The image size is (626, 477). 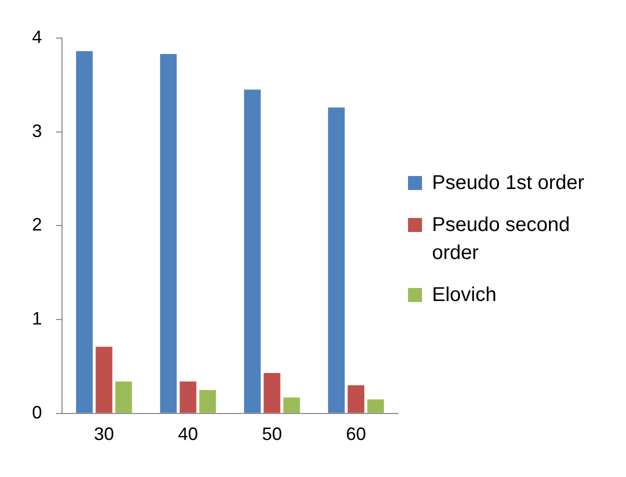 What do you see at coordinates (37, 36) in the screenshot?
I see `y-tick-label: 4` at bounding box center [37, 36].